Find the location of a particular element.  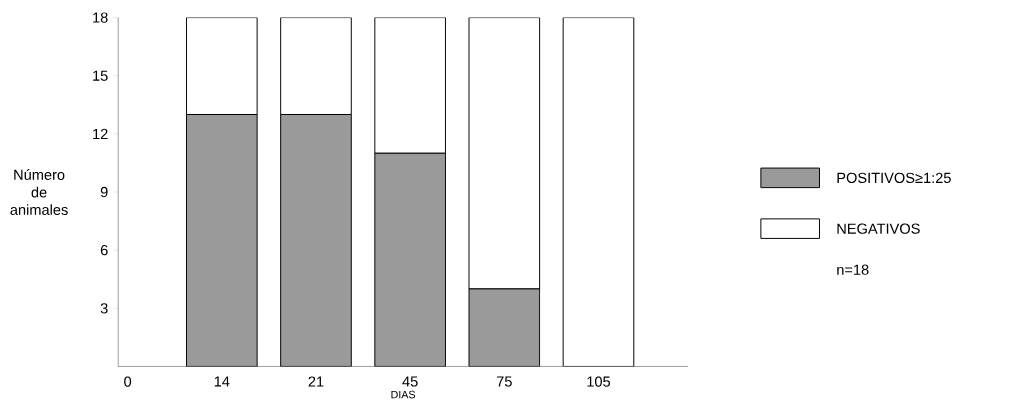

x-tick-label: 21 is located at coordinates (316, 381).